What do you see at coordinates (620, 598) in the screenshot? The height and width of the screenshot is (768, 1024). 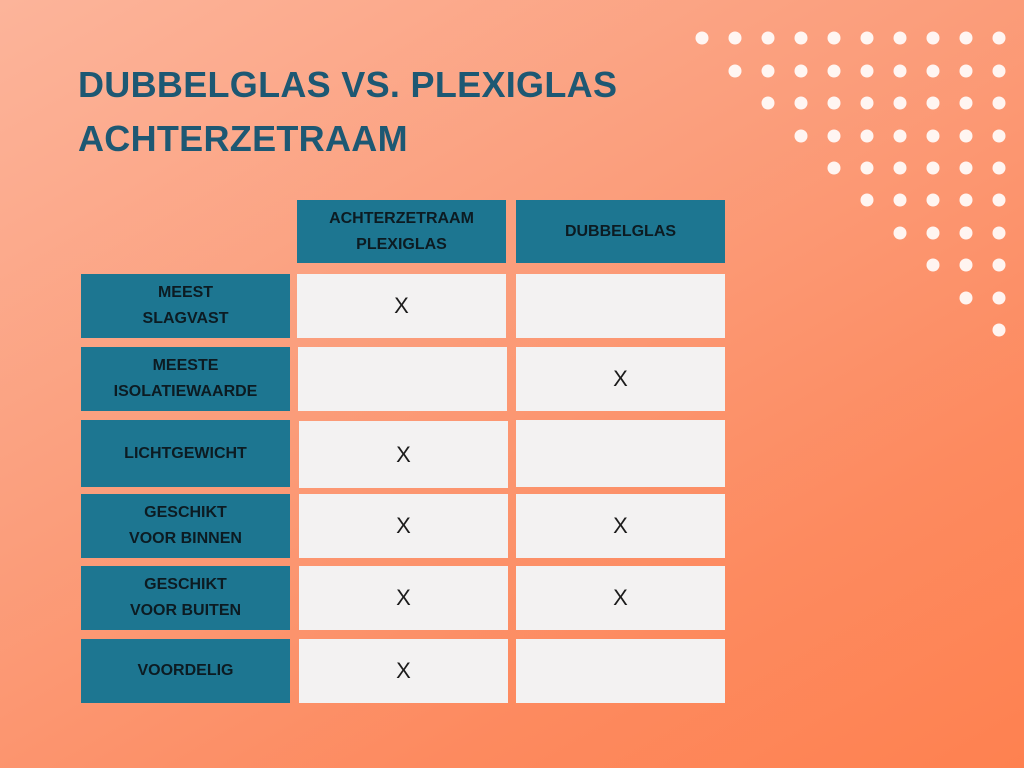 I see `cell-geschikt-voor-buiten-dubbelglas: X` at bounding box center [620, 598].